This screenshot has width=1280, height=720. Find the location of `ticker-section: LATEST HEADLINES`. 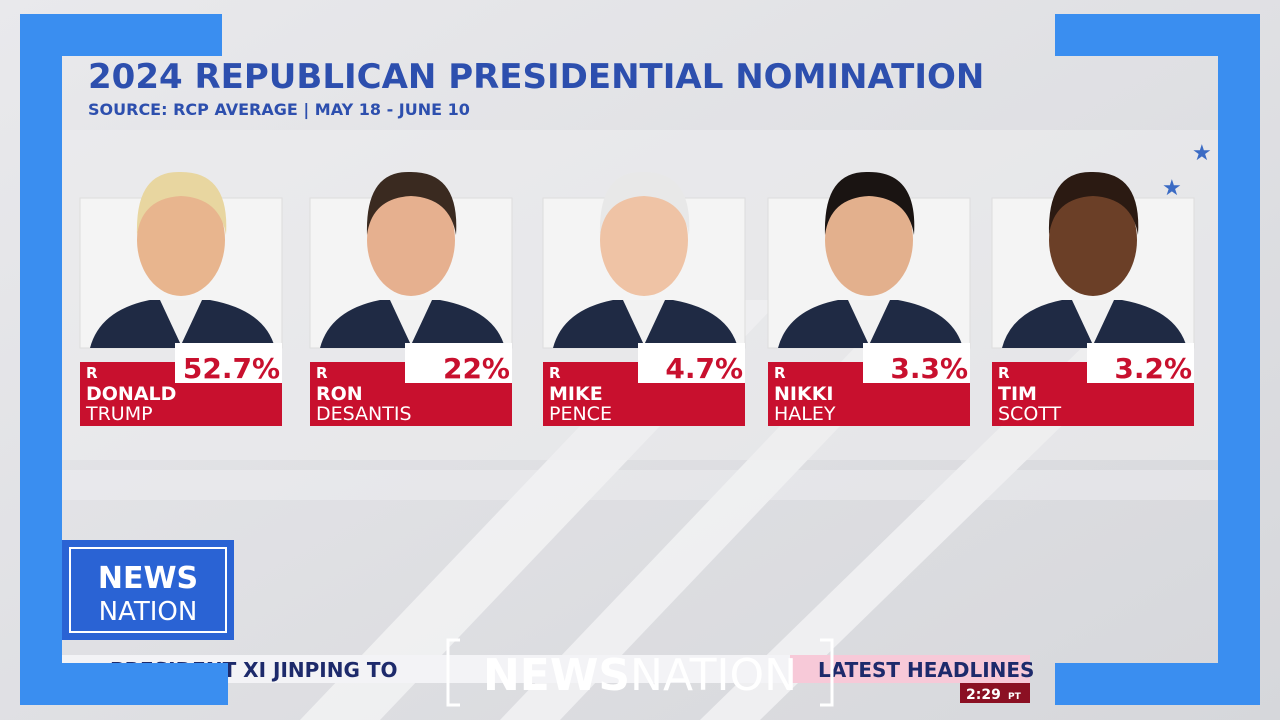

ticker-section: LATEST HEADLINES is located at coordinates (926, 670).